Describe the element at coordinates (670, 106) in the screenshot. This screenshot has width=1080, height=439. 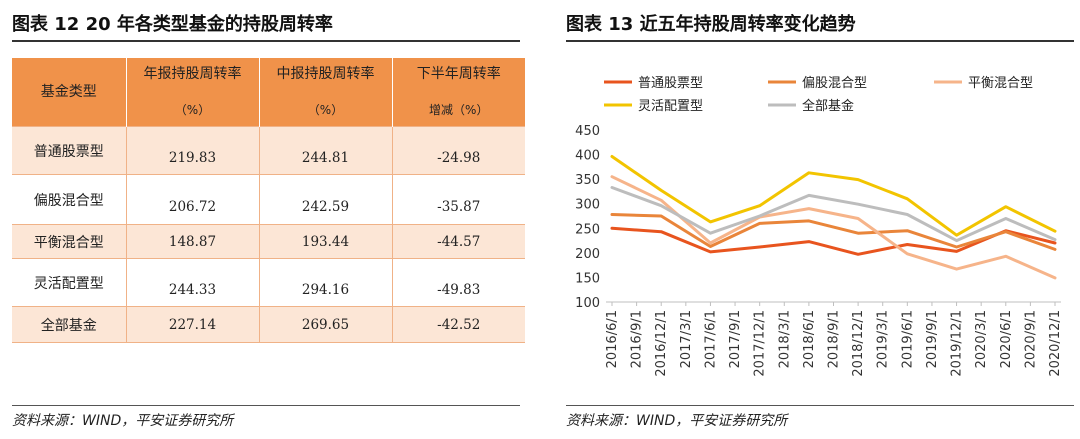
I see `legend-label: 灵活配置型` at that location.